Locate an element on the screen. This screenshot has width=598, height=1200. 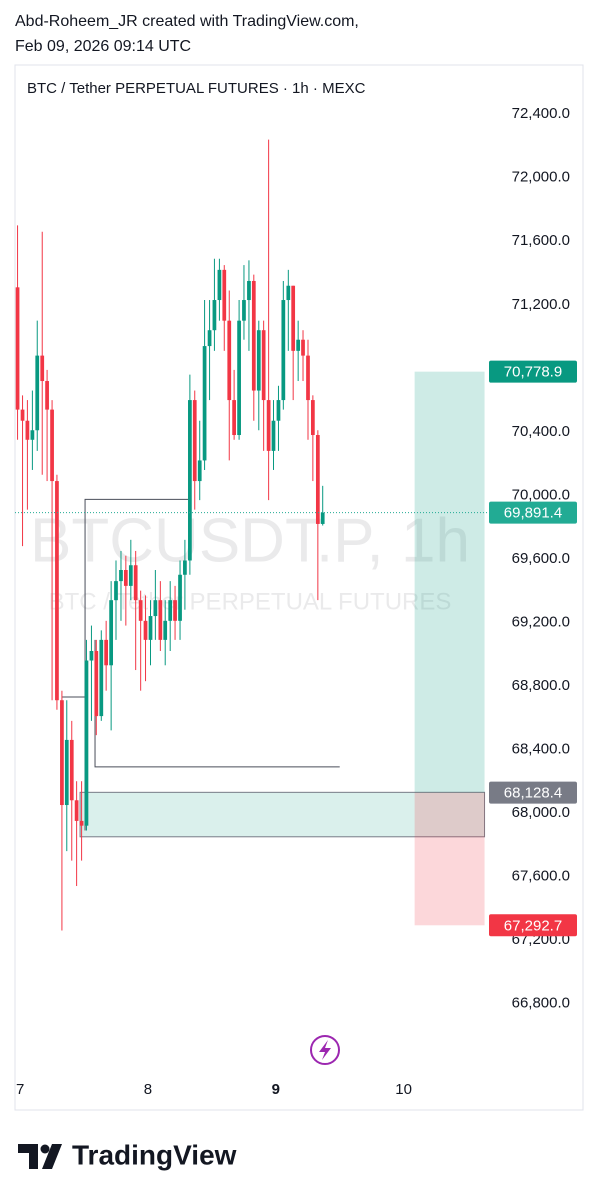
price-badge-label: 68,128.4 is located at coordinates (533, 793).